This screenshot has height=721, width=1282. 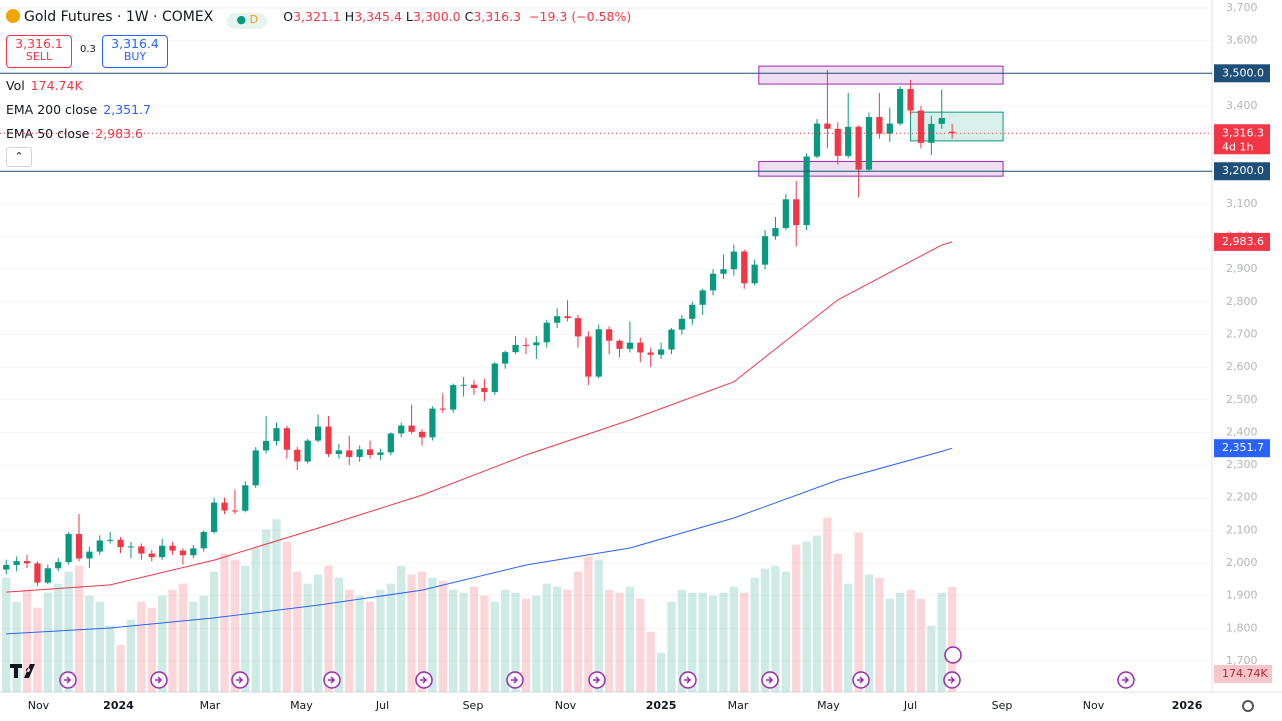 I want to click on x-tick-label: 2025, so click(x=661, y=705).